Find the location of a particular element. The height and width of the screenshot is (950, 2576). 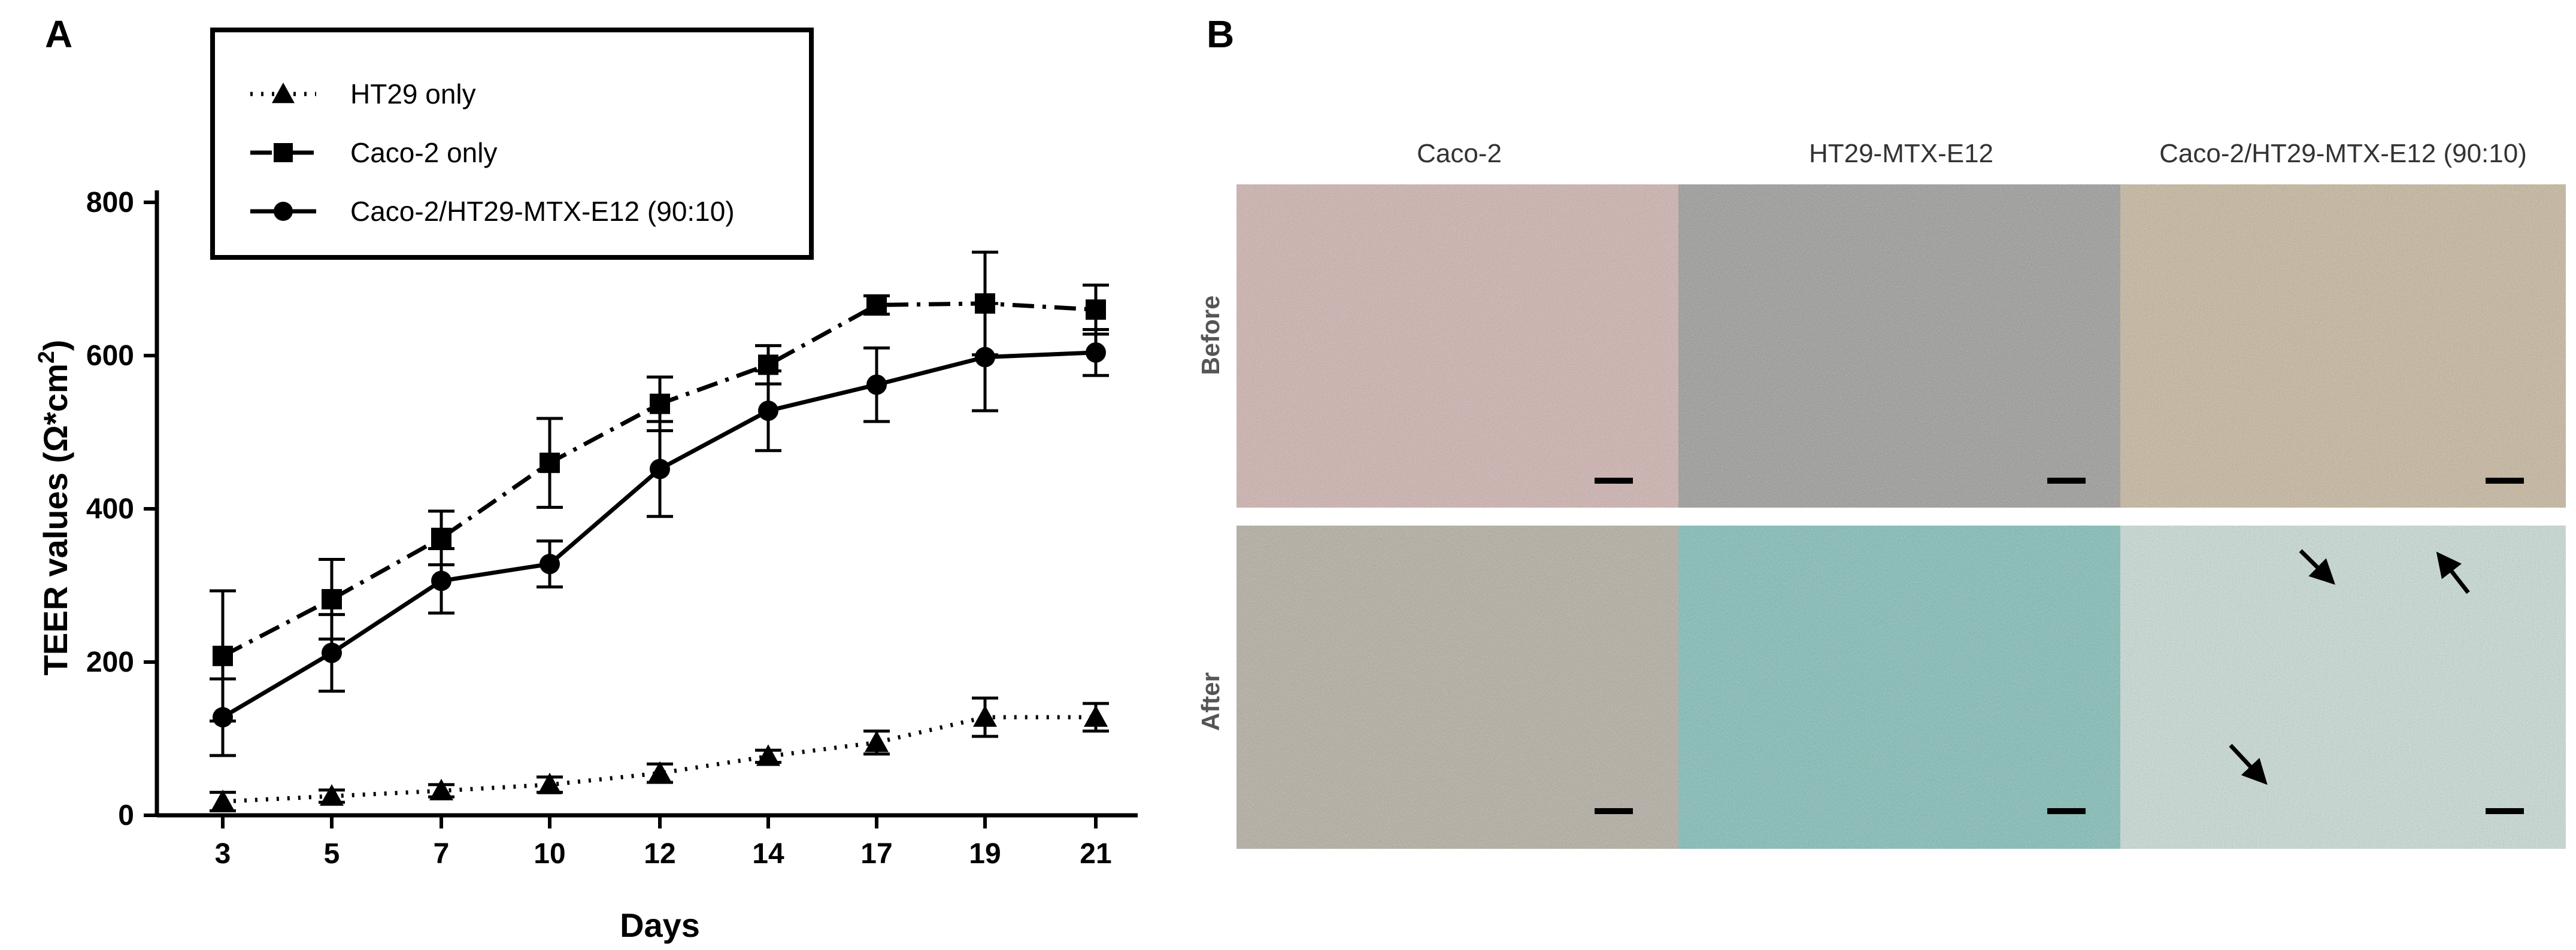

x-tick-label: 7 is located at coordinates (442, 854).